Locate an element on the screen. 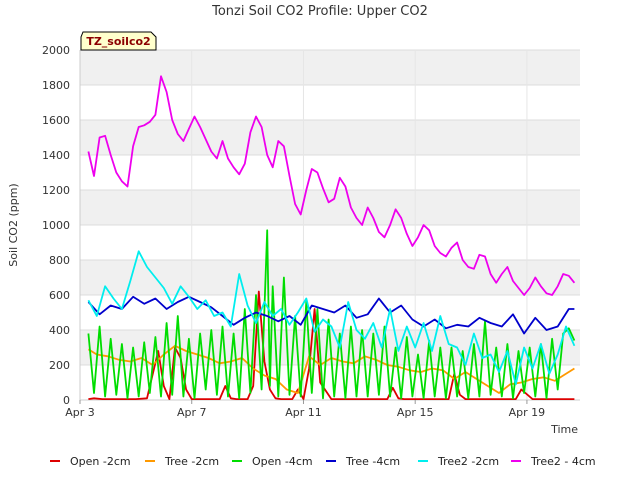  annotation-label: TZ_soilco2 is located at coordinates (118, 41).